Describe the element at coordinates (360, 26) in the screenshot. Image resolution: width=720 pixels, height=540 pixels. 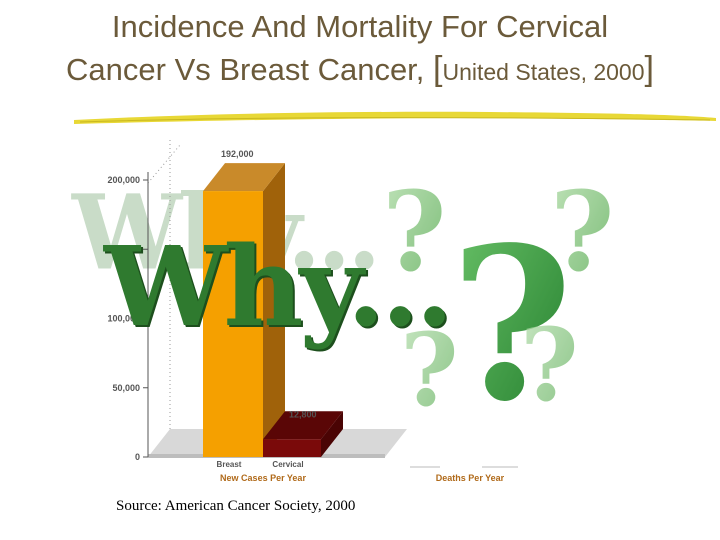
I see `title-line-1: Incidence And Mortality For Cervical` at that location.